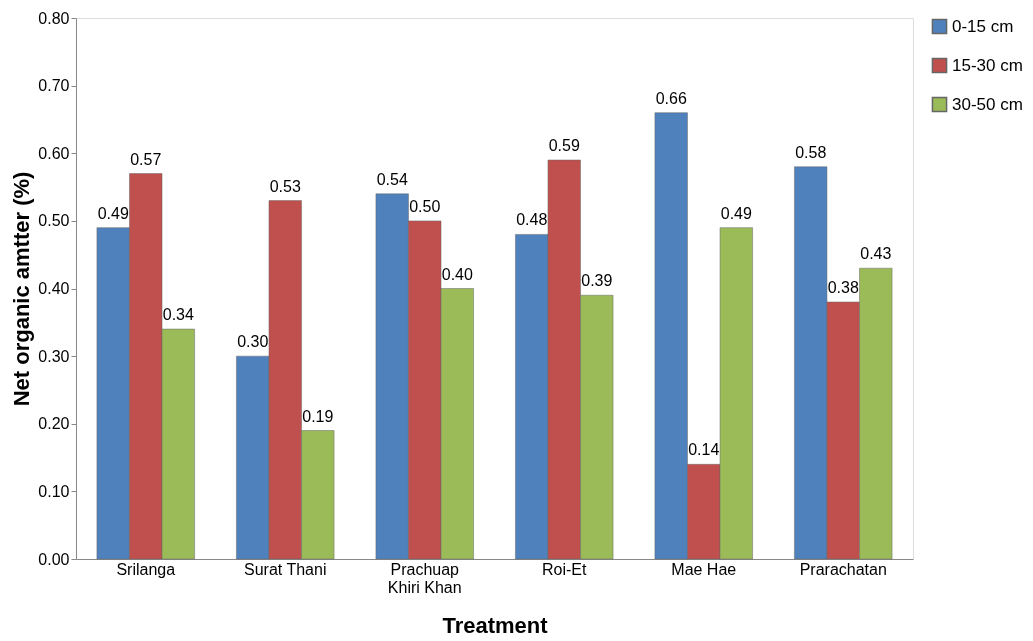 This screenshot has height=641, width=1033. I want to click on y-tick-label: 0.80, so click(54, 18).